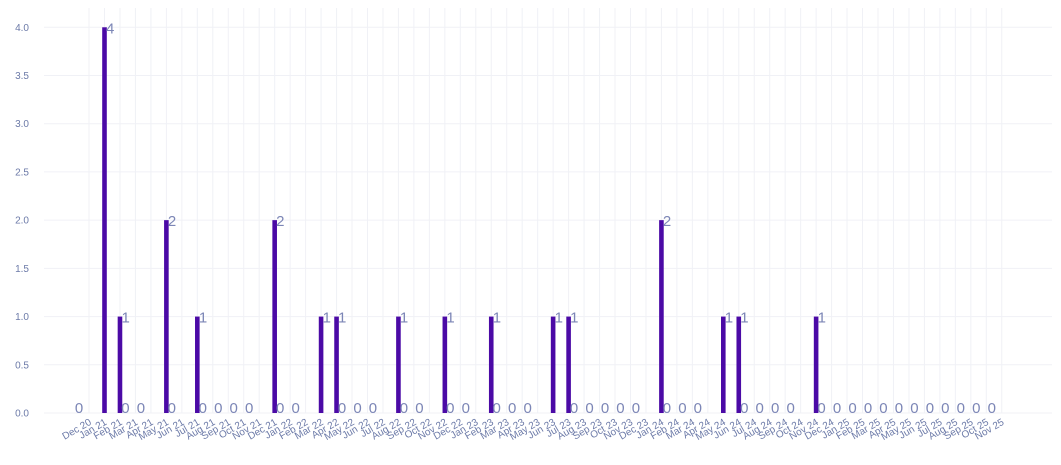  Describe the element at coordinates (22, 414) in the screenshot. I see `y-tick-label: 0.0` at that location.